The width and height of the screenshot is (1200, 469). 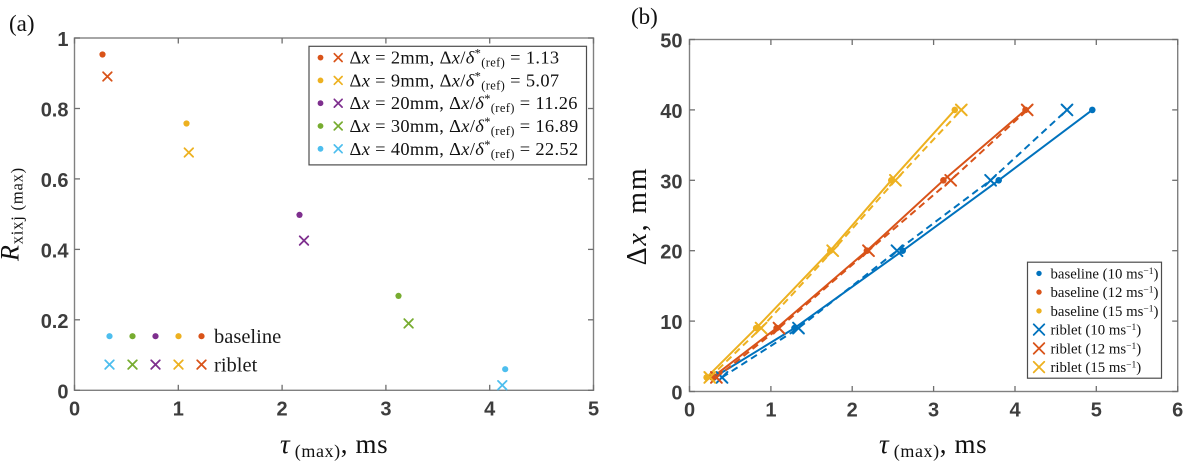 What do you see at coordinates (637, 216) in the screenshot?
I see `svg-text: Δx, mm` at bounding box center [637, 216].